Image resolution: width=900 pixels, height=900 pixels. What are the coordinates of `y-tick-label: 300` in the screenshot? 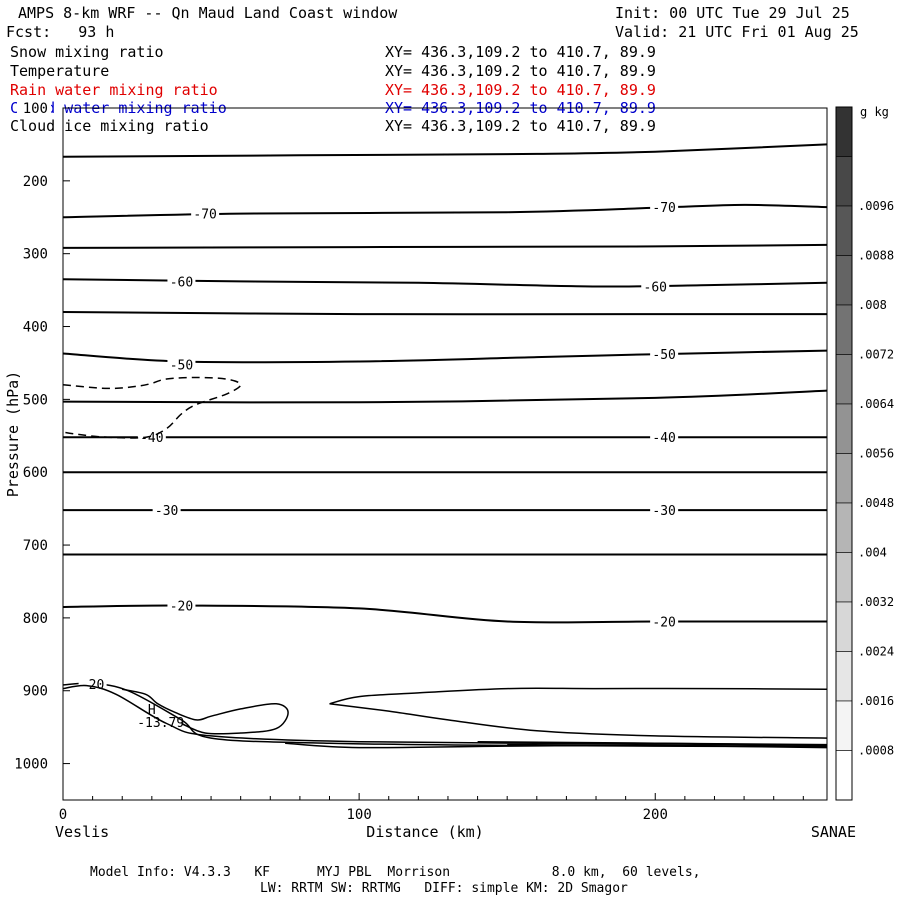 It's located at (35, 255).